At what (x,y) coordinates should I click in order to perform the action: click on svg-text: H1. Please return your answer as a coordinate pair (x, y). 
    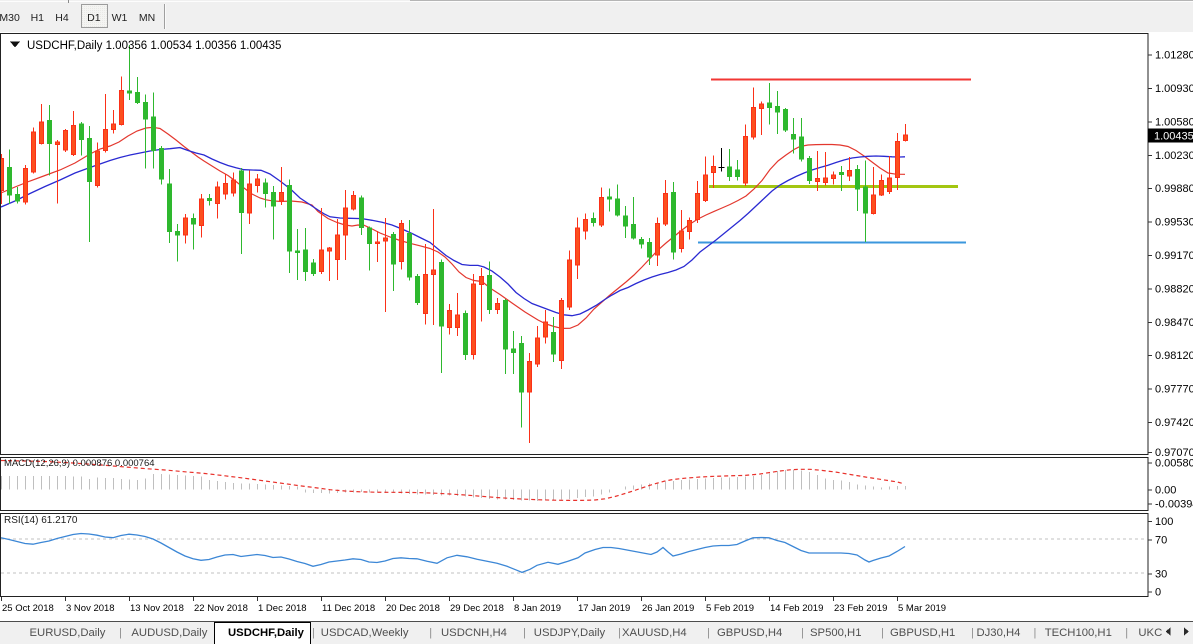
    Looking at the image, I should click on (38, 18).